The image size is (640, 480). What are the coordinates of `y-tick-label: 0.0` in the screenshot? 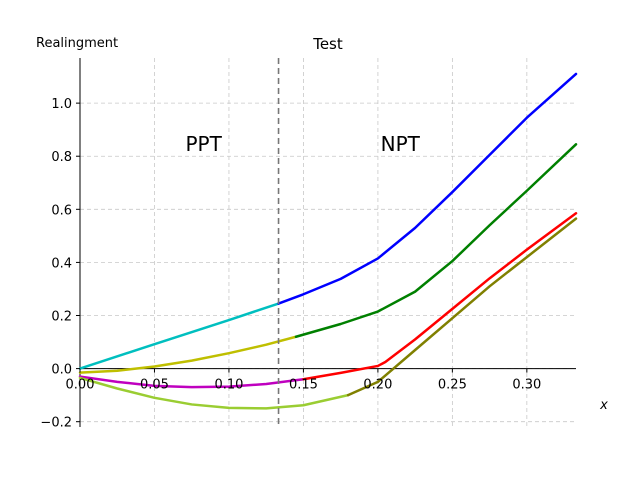 It's located at (61, 370).